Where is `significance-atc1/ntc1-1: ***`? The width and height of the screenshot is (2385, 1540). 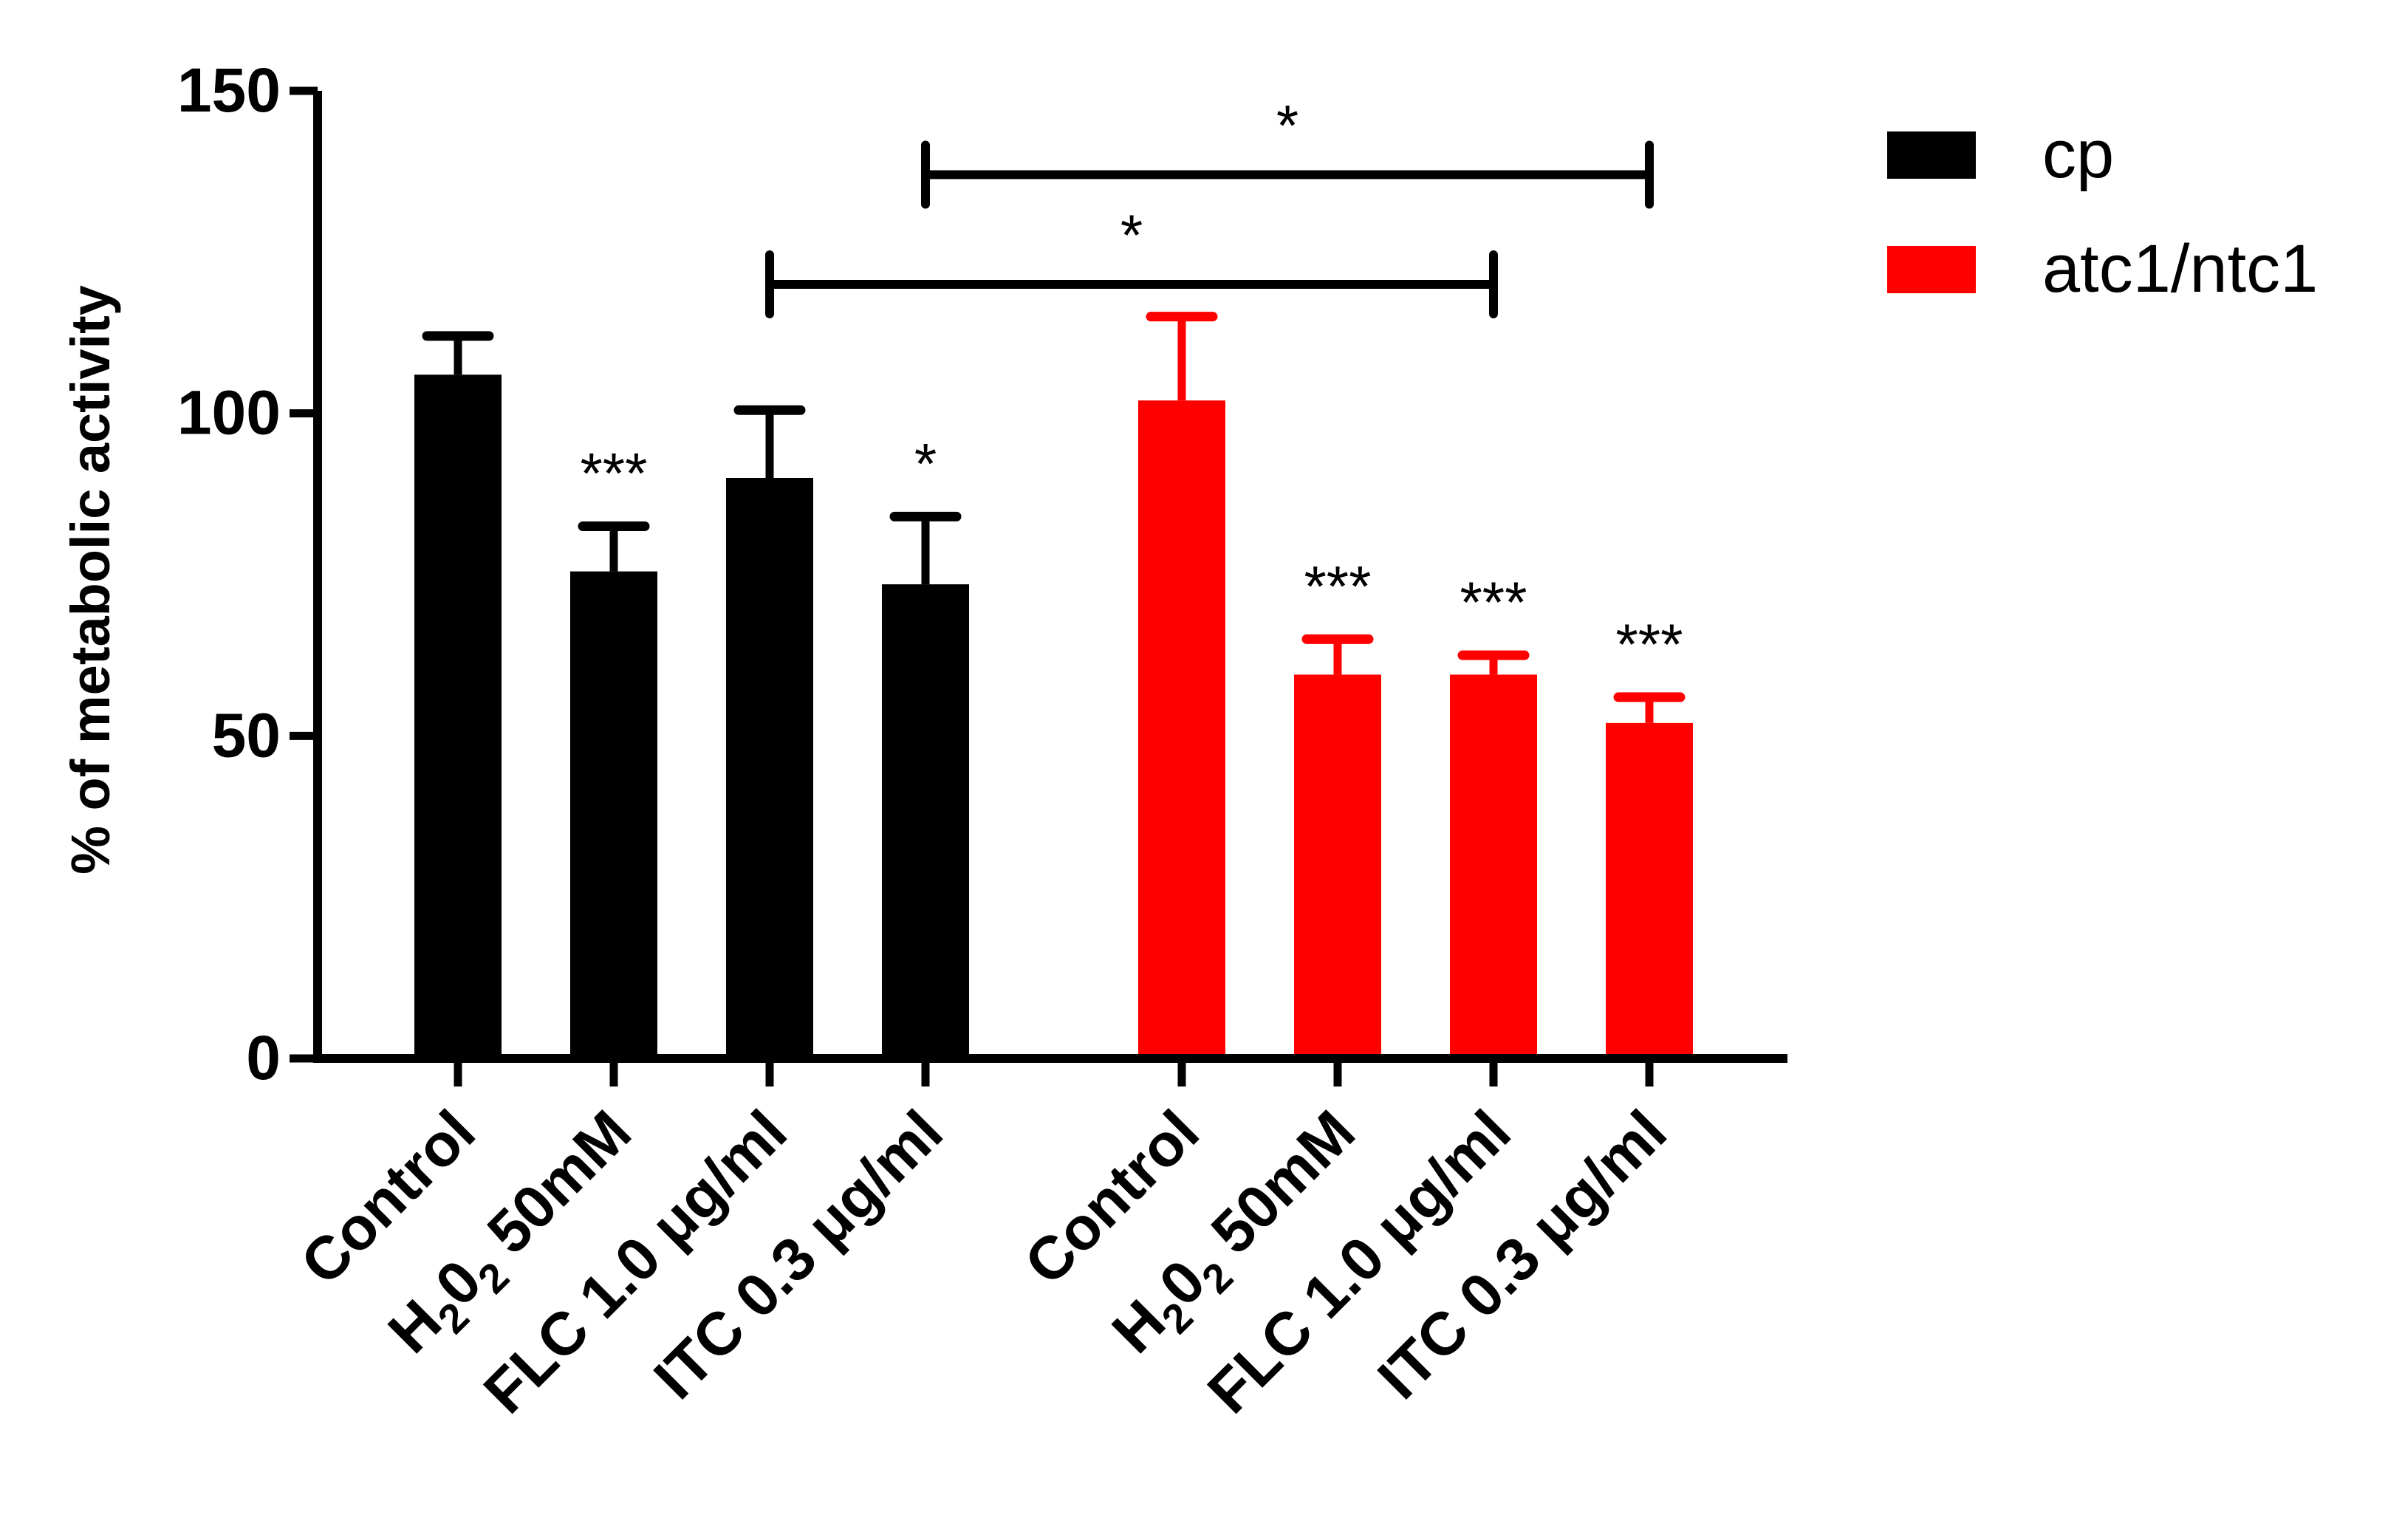 significance-atc1/ntc1-1: *** is located at coordinates (1337, 585).